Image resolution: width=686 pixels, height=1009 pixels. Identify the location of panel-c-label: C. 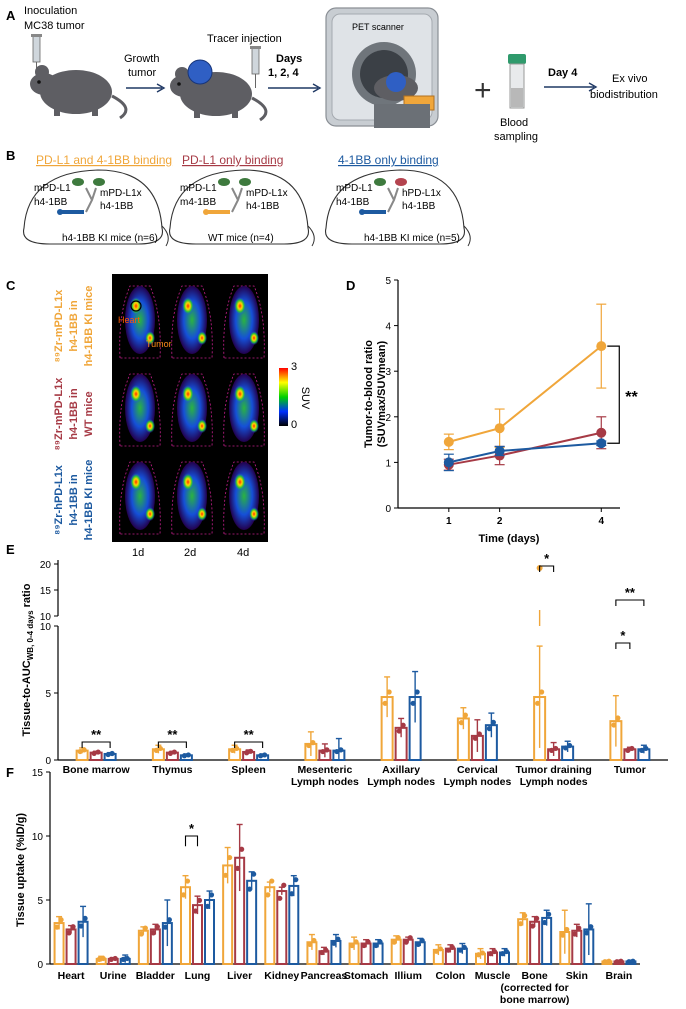
(11, 285).